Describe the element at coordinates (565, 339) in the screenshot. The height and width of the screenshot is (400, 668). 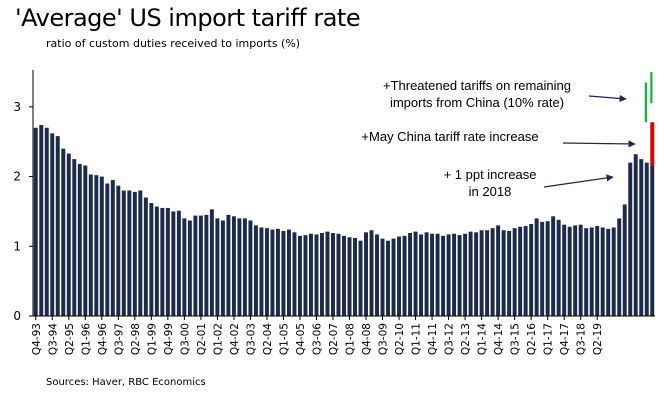
I see `x-tick-label-32: Q4-17` at that location.